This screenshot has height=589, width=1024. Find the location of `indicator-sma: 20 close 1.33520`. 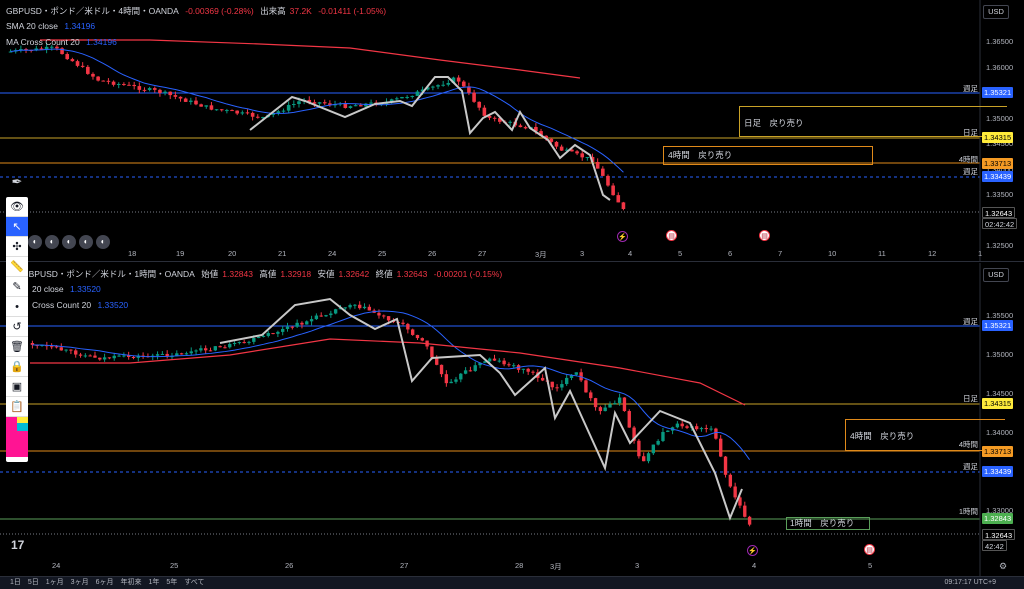

indicator-sma: 20 close 1.33520 is located at coordinates (68, 289).